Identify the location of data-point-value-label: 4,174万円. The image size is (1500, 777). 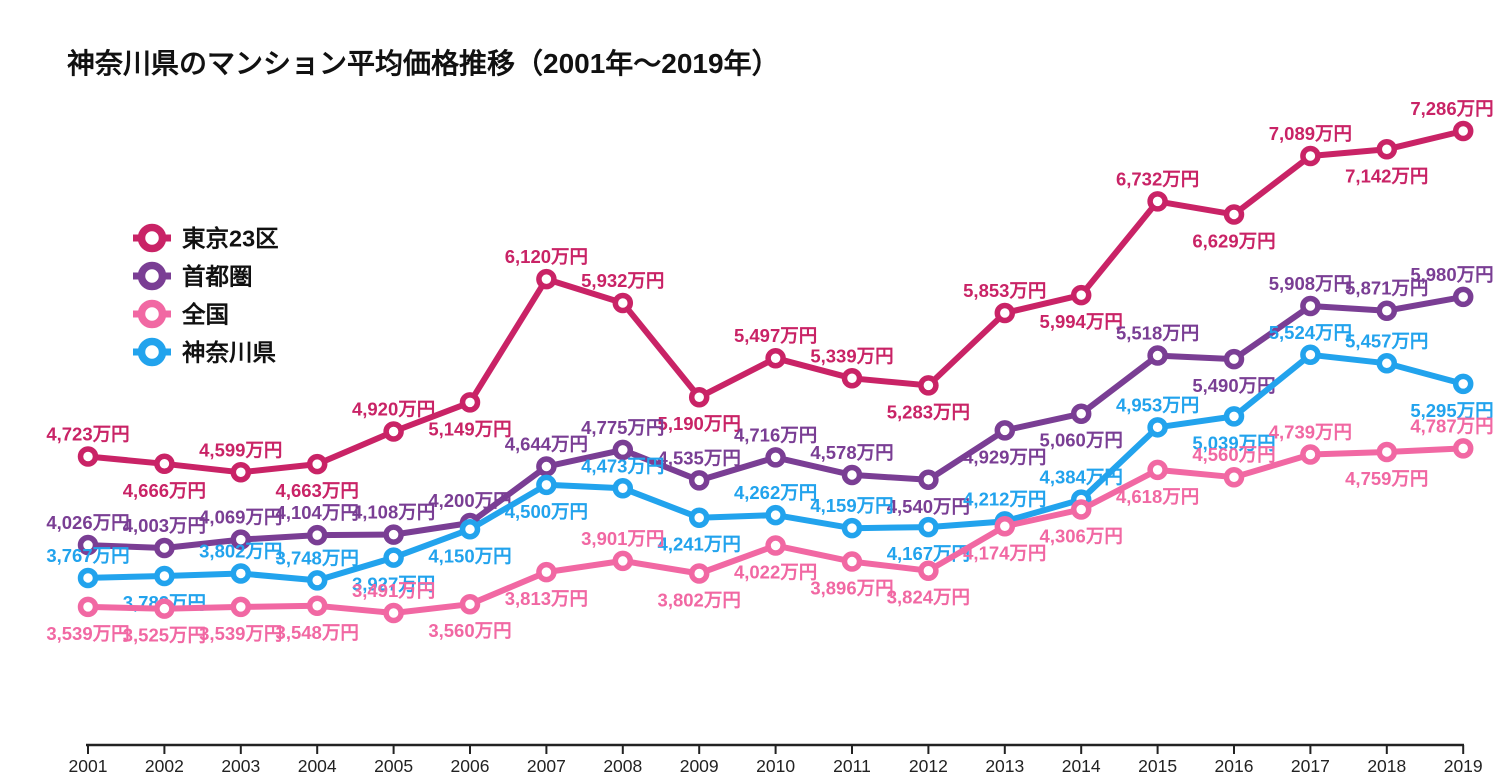
(1004, 552).